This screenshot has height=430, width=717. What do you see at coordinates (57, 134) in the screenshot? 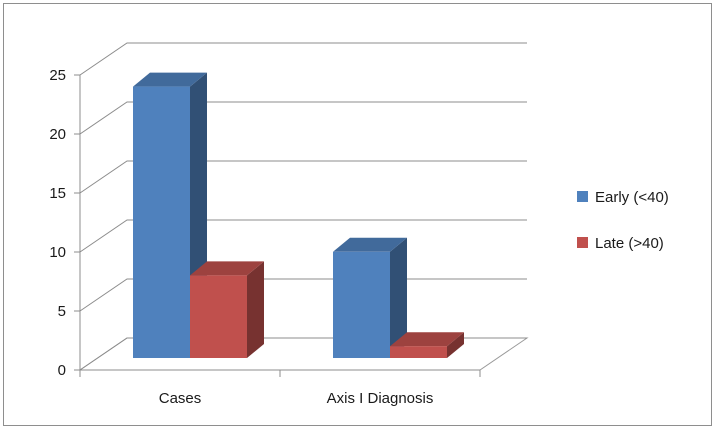
I see `y-tick-label: 20` at bounding box center [57, 134].